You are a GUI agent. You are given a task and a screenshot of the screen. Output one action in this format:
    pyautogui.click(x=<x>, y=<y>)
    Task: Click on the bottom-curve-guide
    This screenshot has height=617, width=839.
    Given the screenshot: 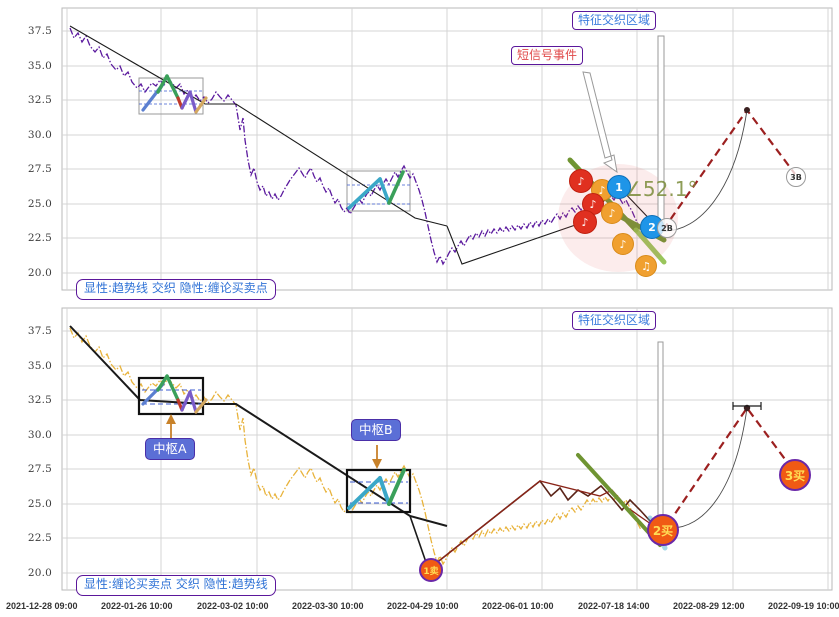 What is the action you would take?
    pyautogui.click(x=707, y=468)
    